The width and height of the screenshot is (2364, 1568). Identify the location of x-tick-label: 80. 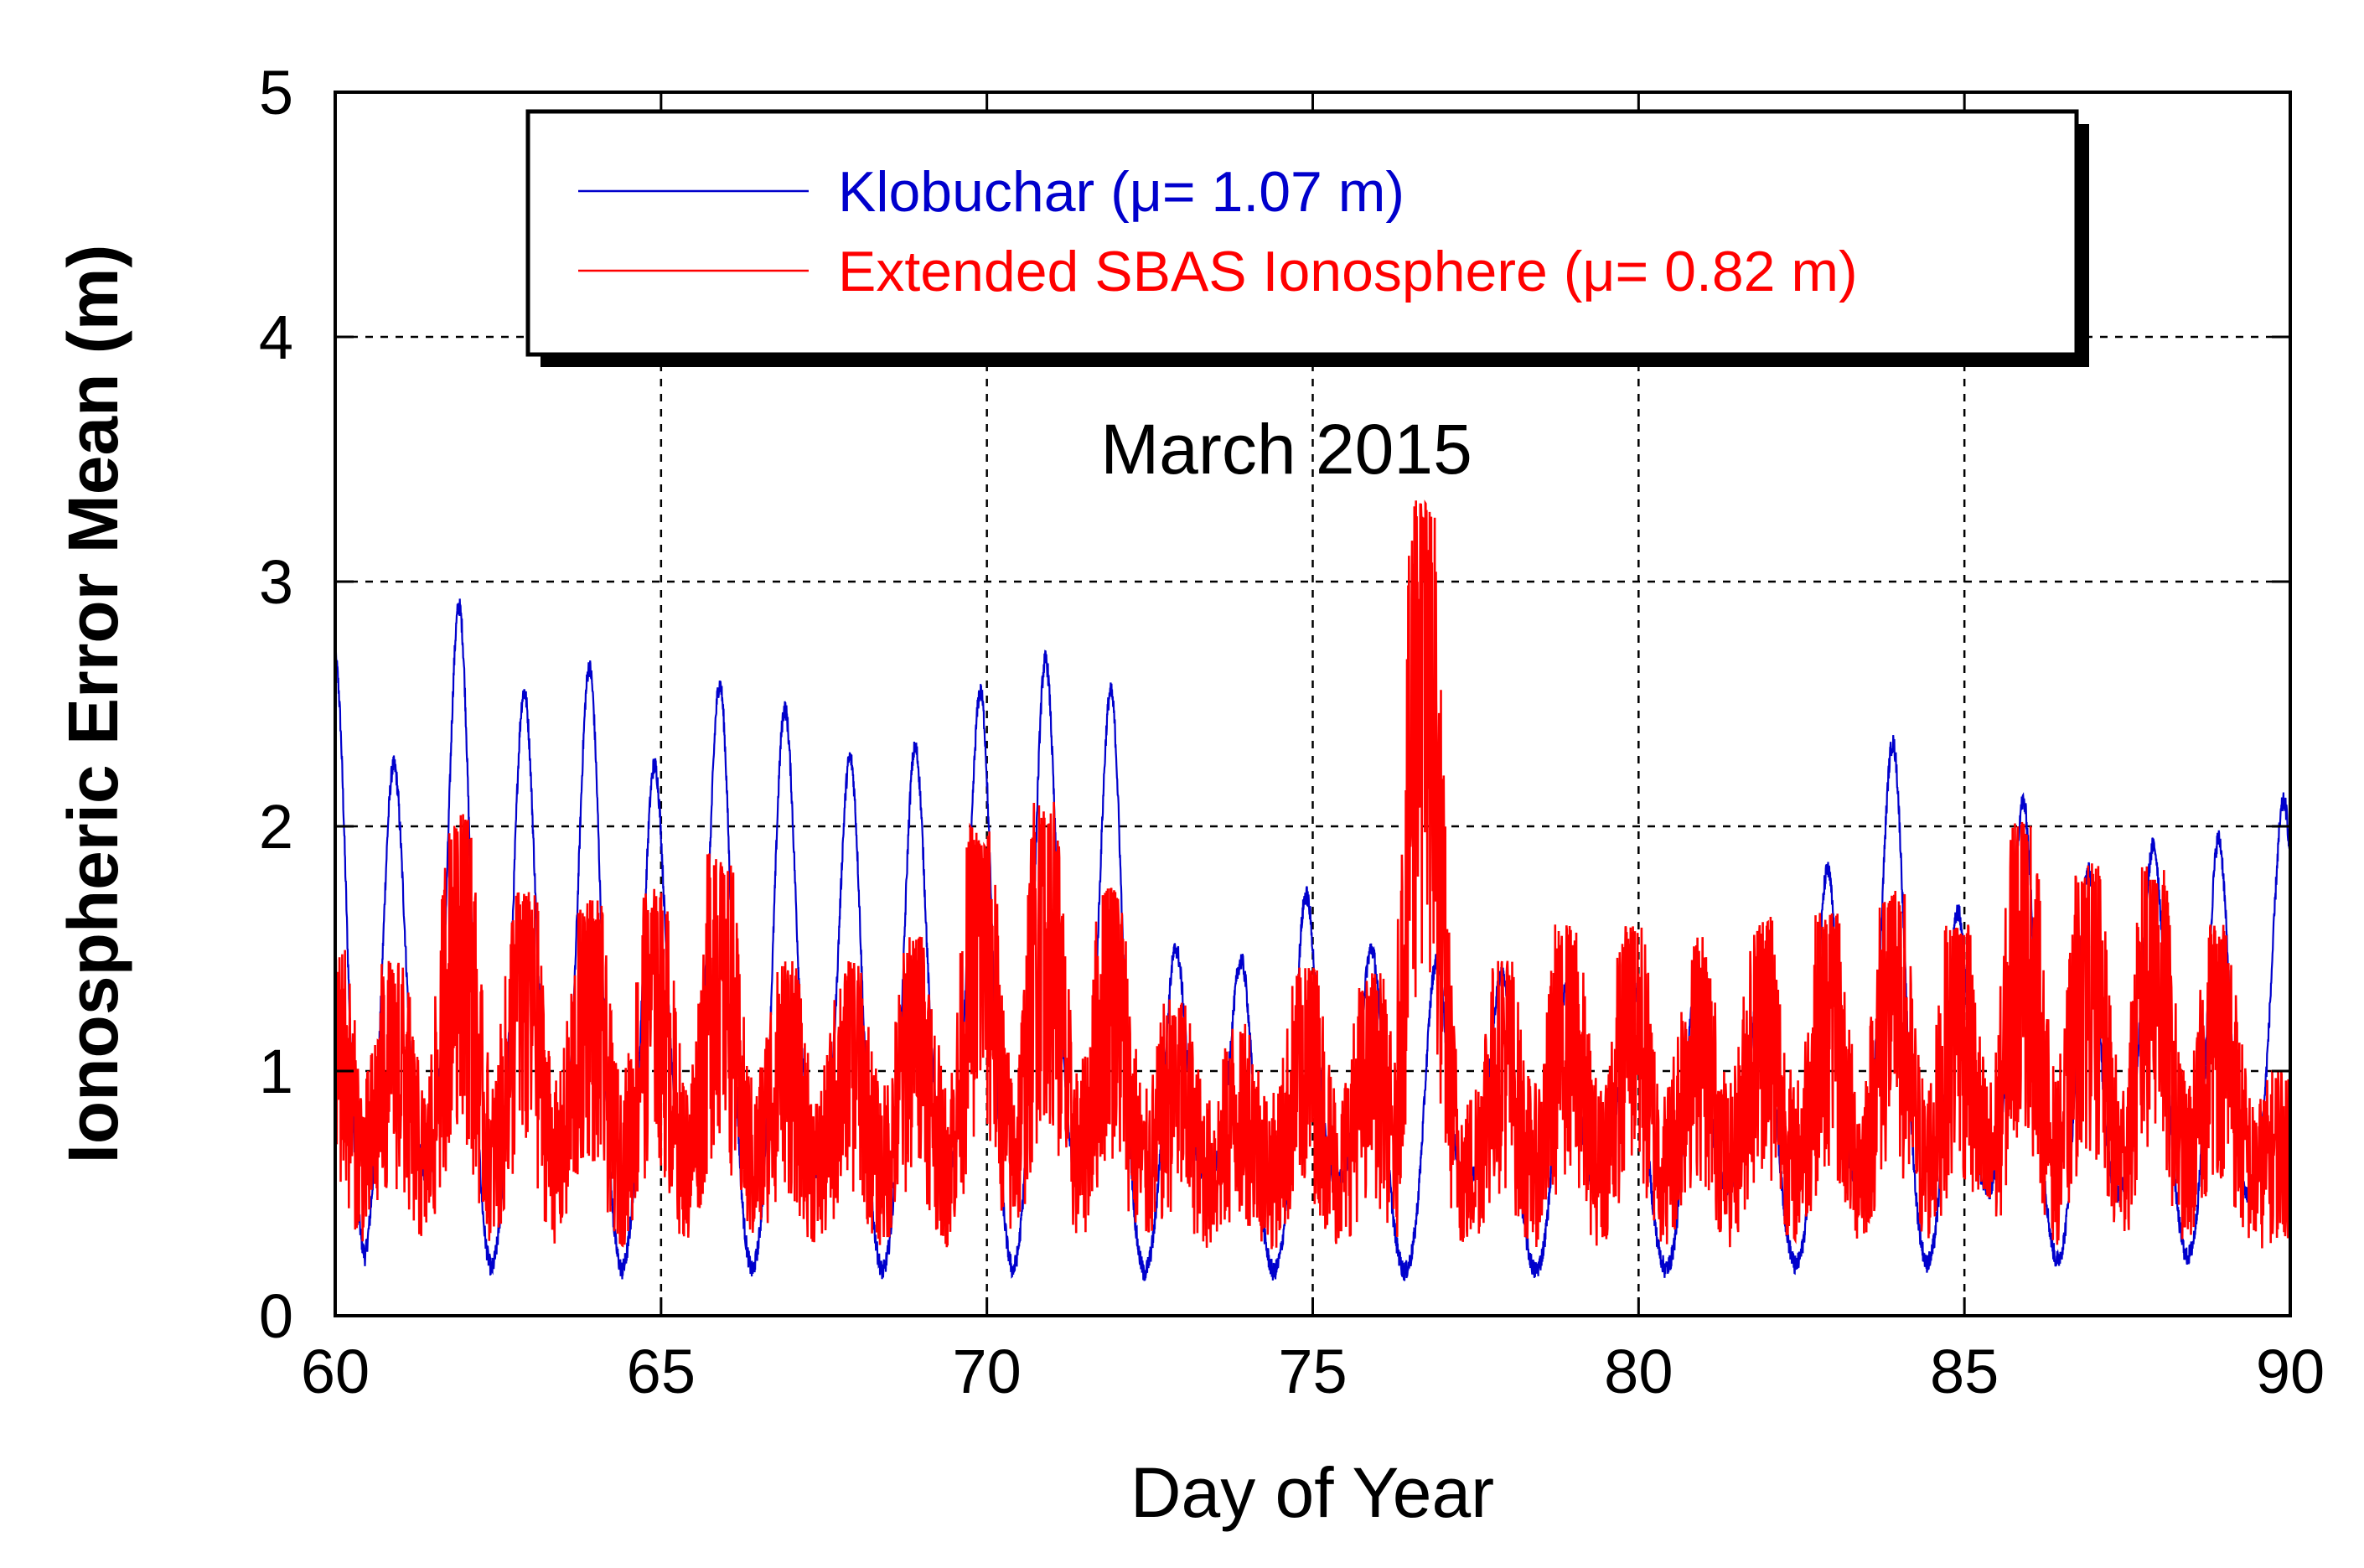
(1638, 1372).